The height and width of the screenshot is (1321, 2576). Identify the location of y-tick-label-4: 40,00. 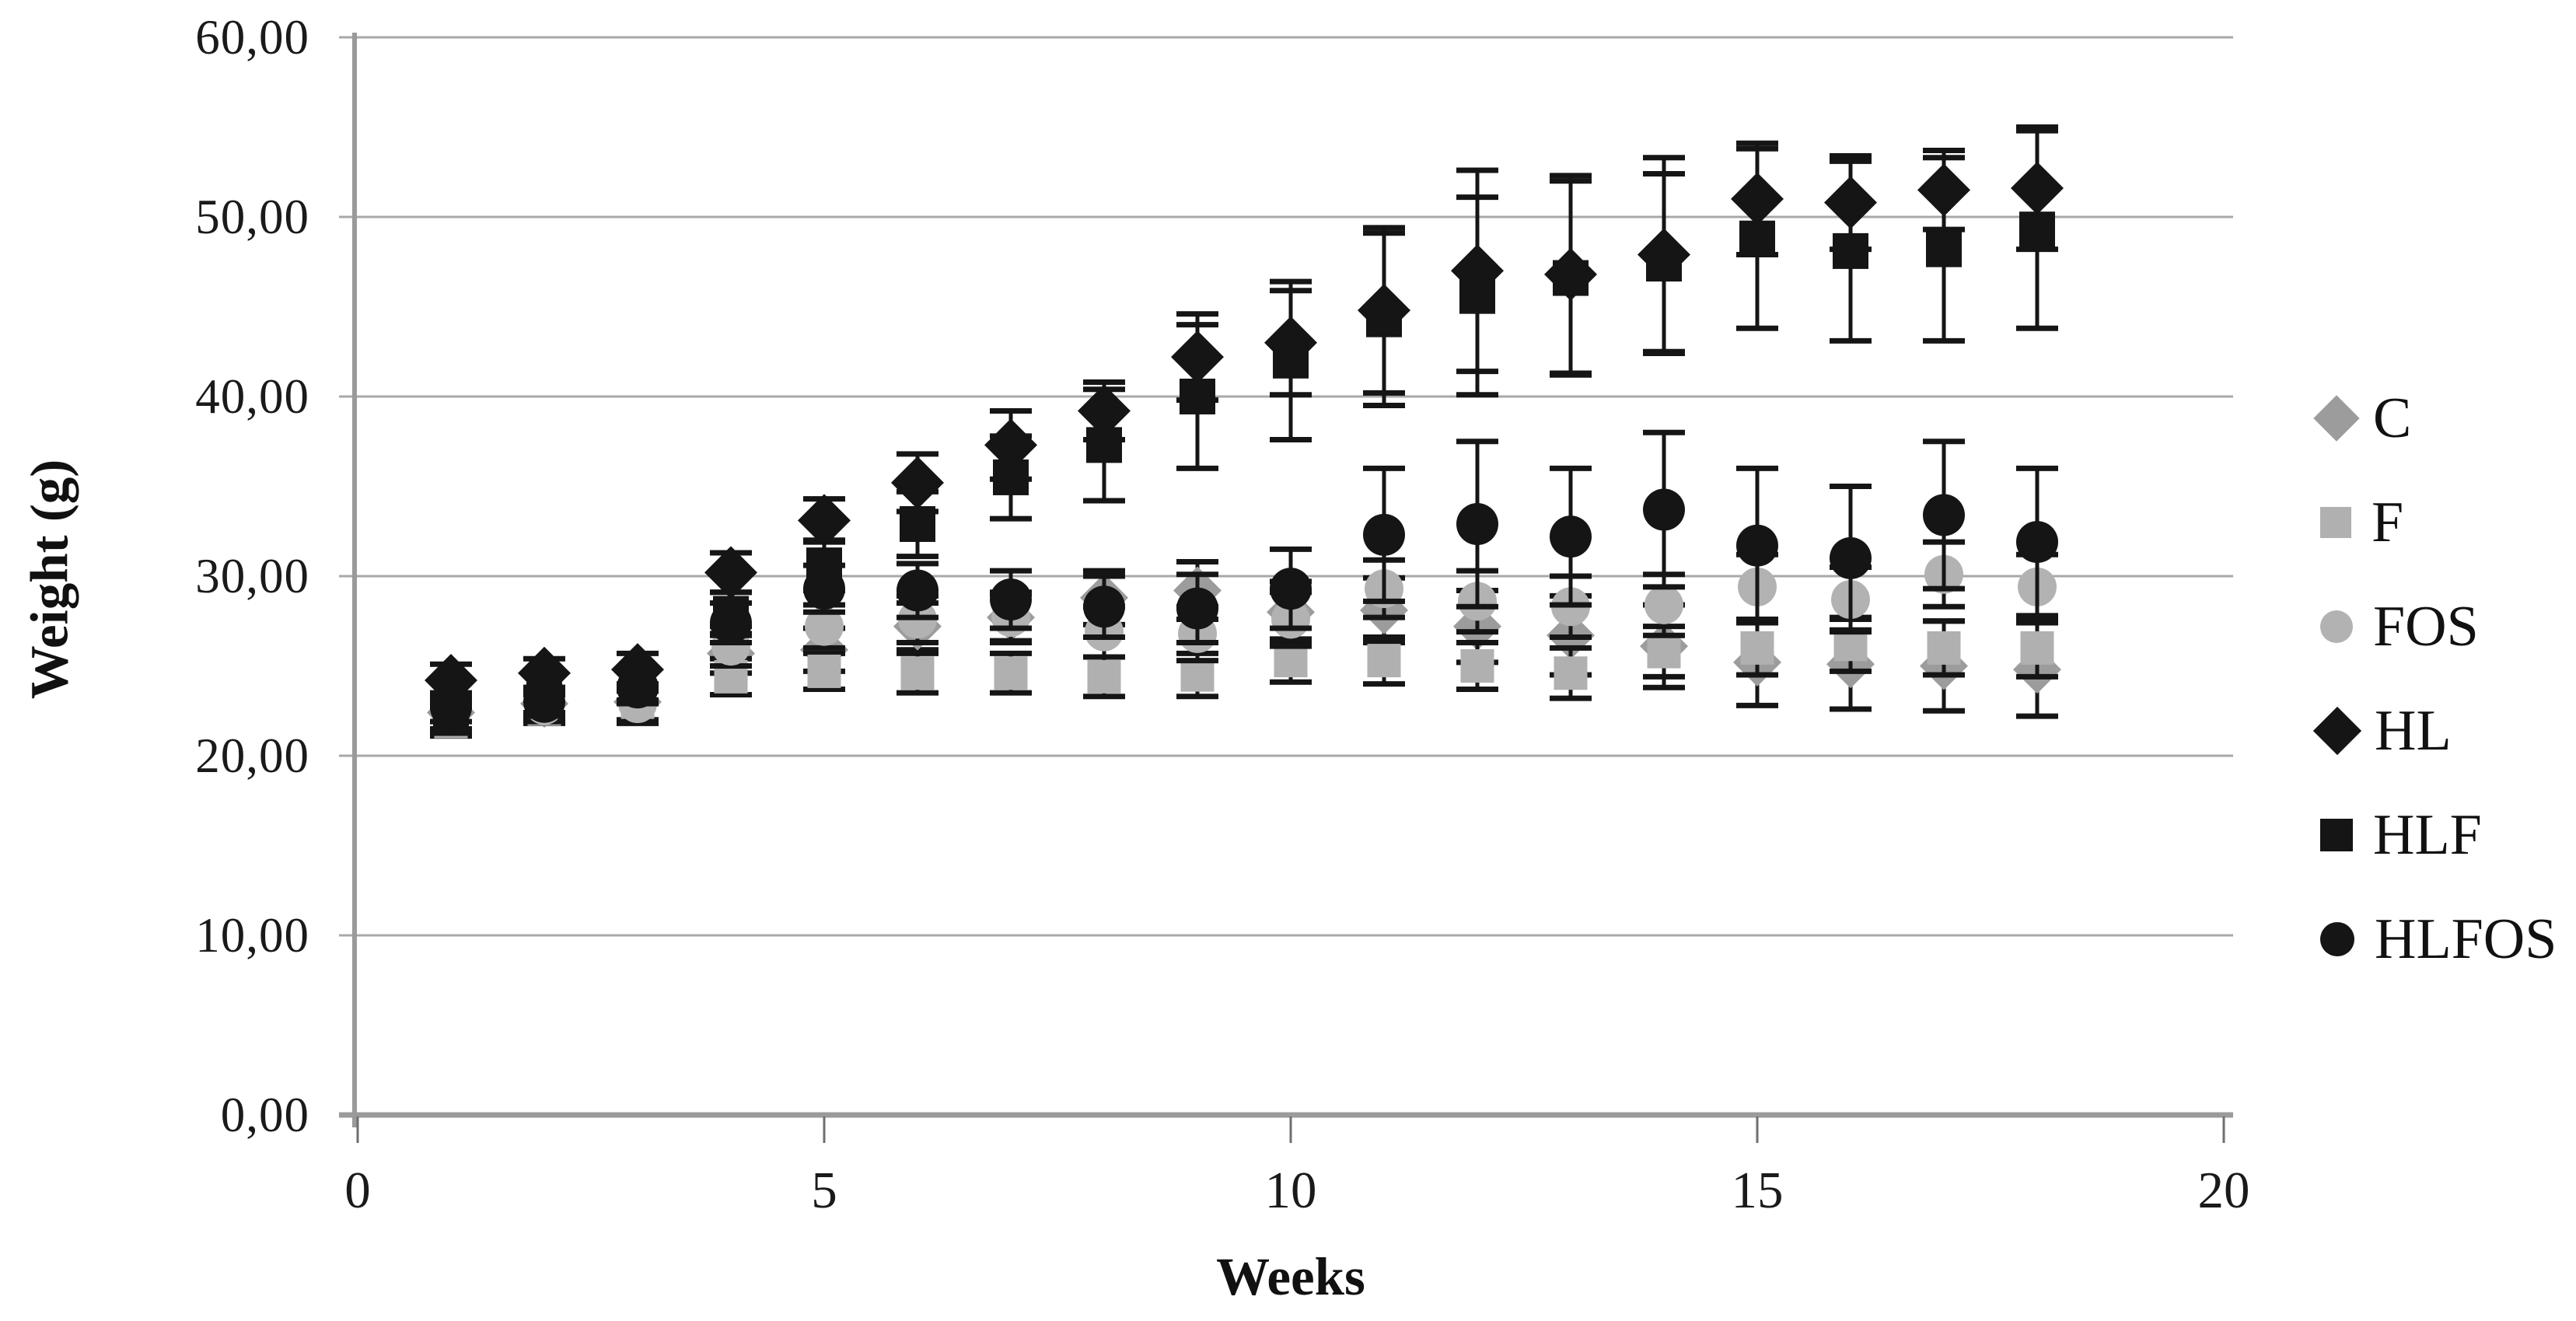
(252, 396).